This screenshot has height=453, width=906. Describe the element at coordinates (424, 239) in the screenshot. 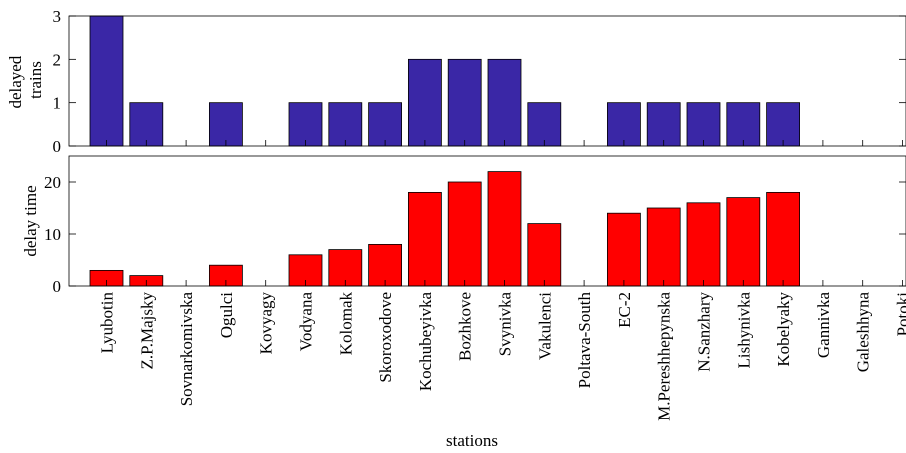

I see `bottom-bar-kochubeyivka` at that location.